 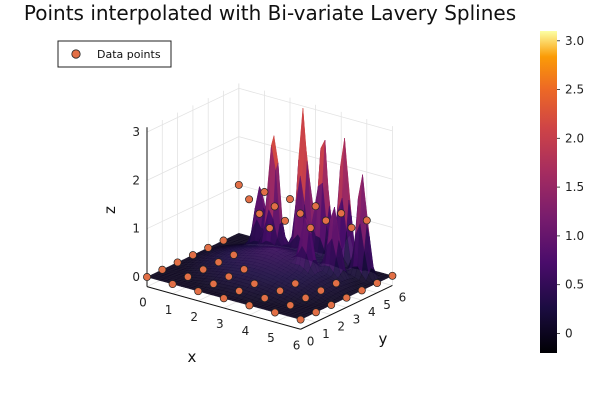 What do you see at coordinates (192, 357) in the screenshot?
I see `x-axis-label: x` at bounding box center [192, 357].